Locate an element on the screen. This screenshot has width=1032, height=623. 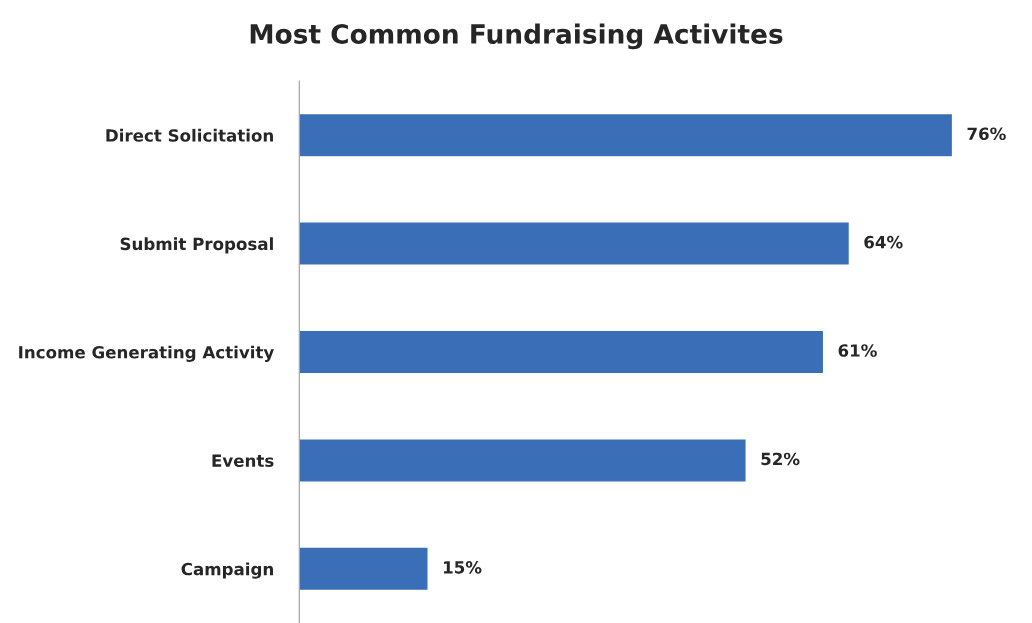
data-label: 15% is located at coordinates (462, 567).